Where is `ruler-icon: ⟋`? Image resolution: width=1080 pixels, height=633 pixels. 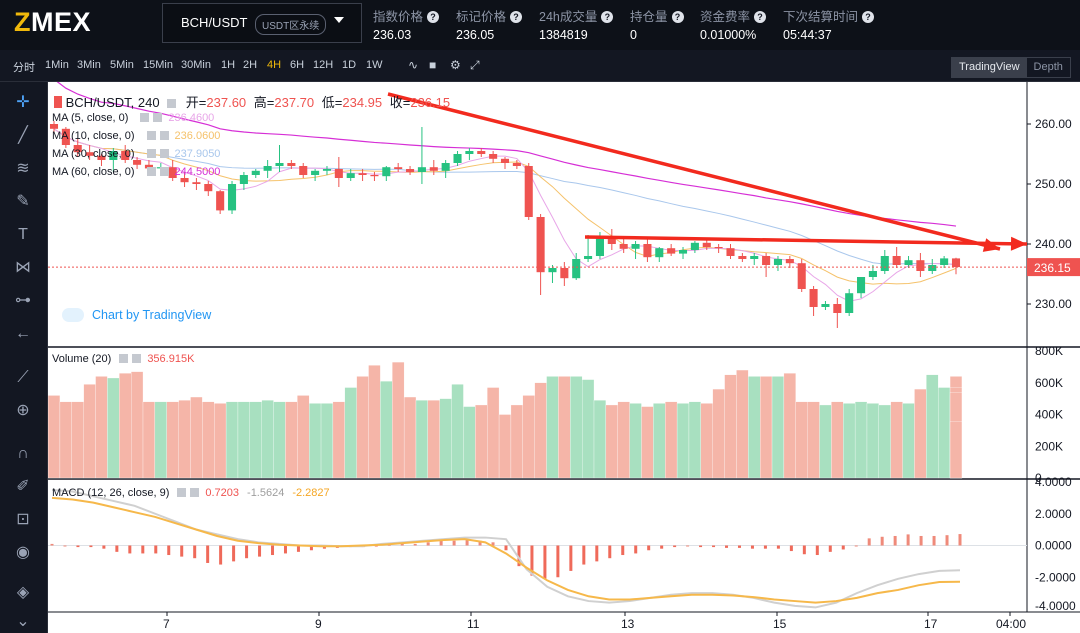
ruler-icon: ⟋ is located at coordinates (23, 377).